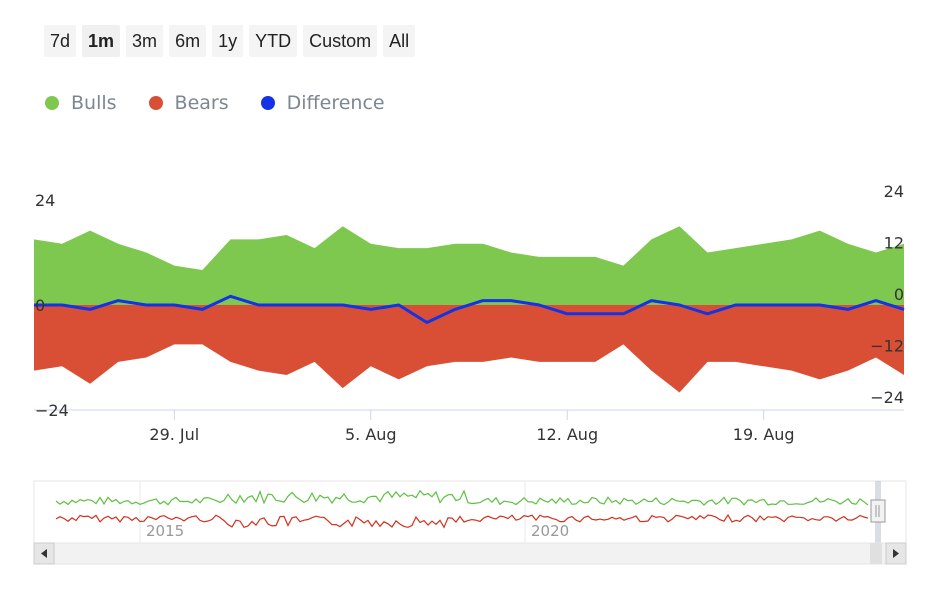 The image size is (934, 604). I want to click on y-axis-right-tick-label: 12, so click(894, 243).